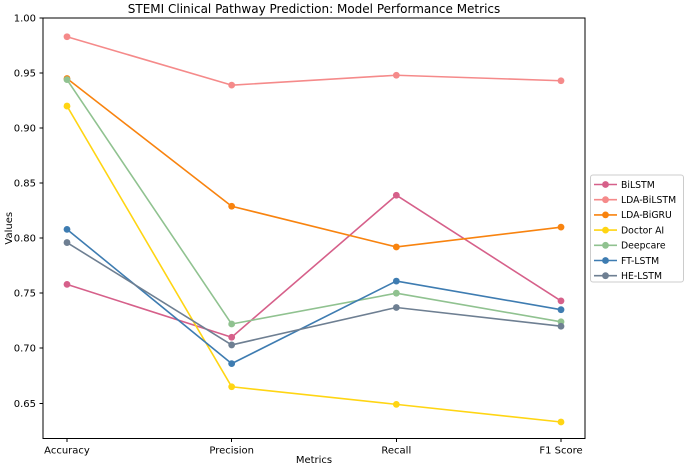 Image resolution: width=685 pixels, height=470 pixels. Describe the element at coordinates (67, 242) in the screenshot. I see `data-point-HE-LSTM-Accuracy` at that location.